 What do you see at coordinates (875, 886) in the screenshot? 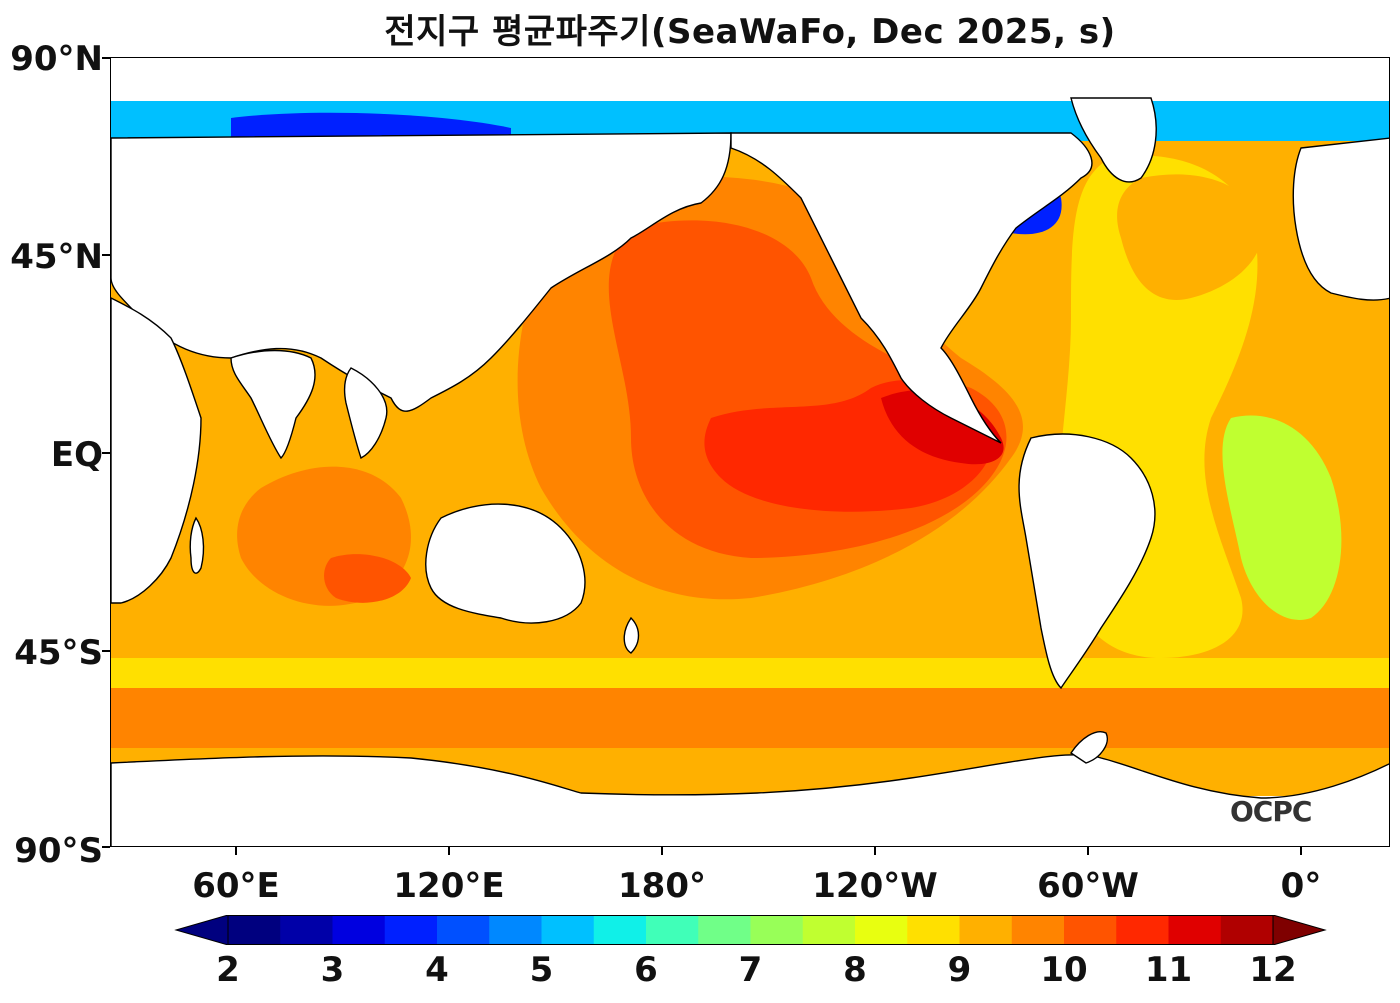
I see `x-tick-label: 120°W` at bounding box center [875, 886].